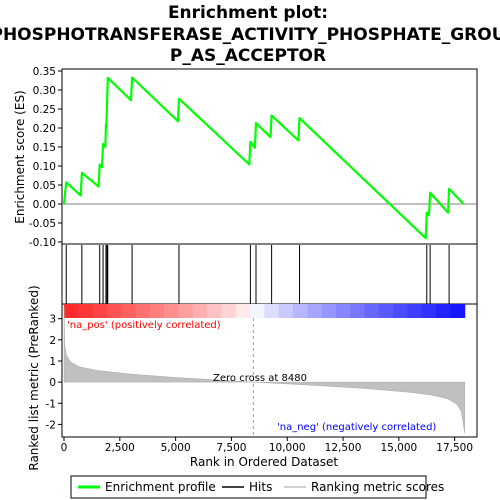 The image size is (500, 500). Describe the element at coordinates (44, 110) in the screenshot. I see `es-y-tick-label: 0.25` at that location.